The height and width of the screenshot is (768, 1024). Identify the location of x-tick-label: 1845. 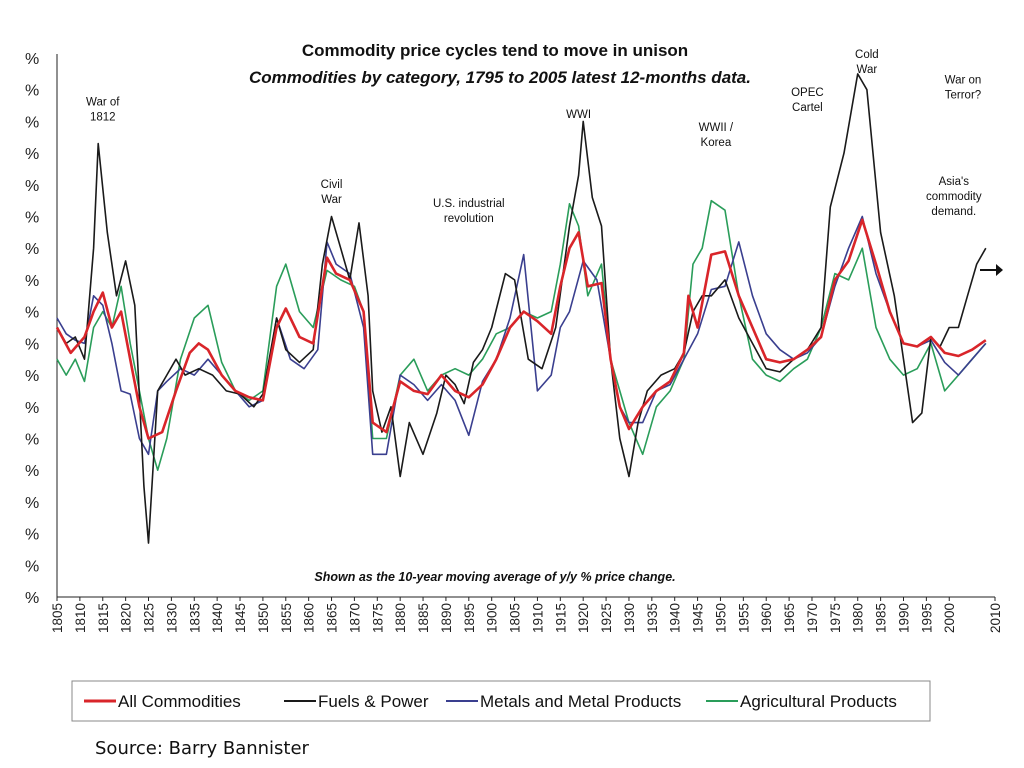
(240, 618).